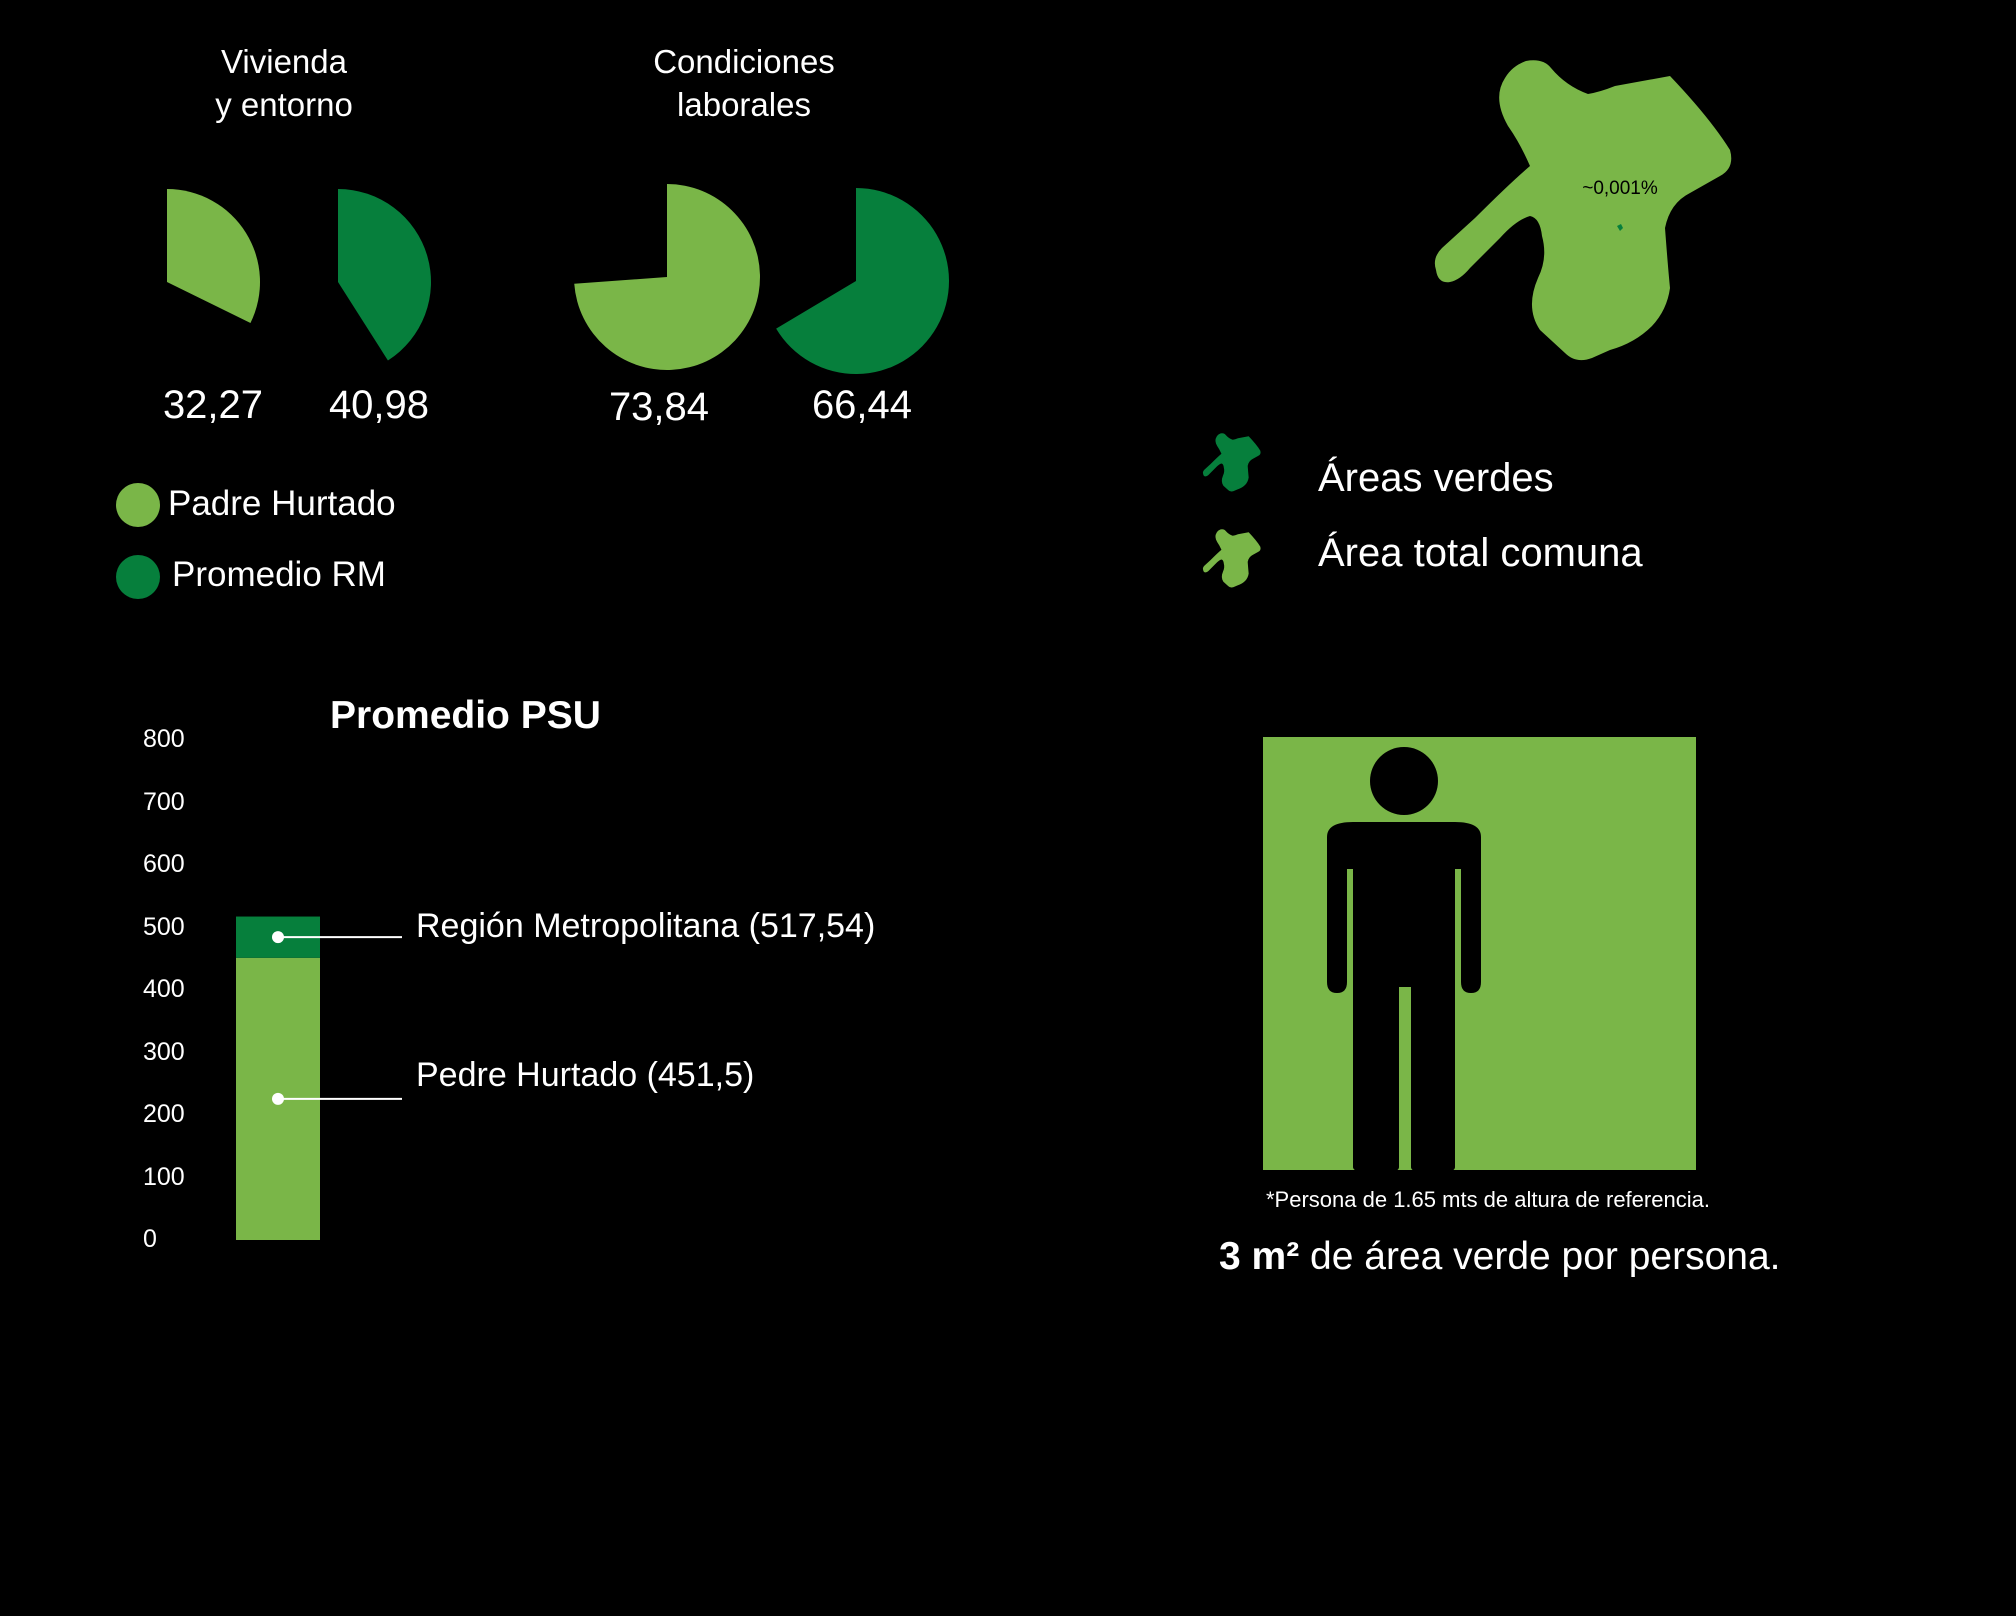 The width and height of the screenshot is (2016, 1616). Describe the element at coordinates (213, 405) in the screenshot. I see `pie-value-vivienda-padre-hurtado: 32,27` at that location.